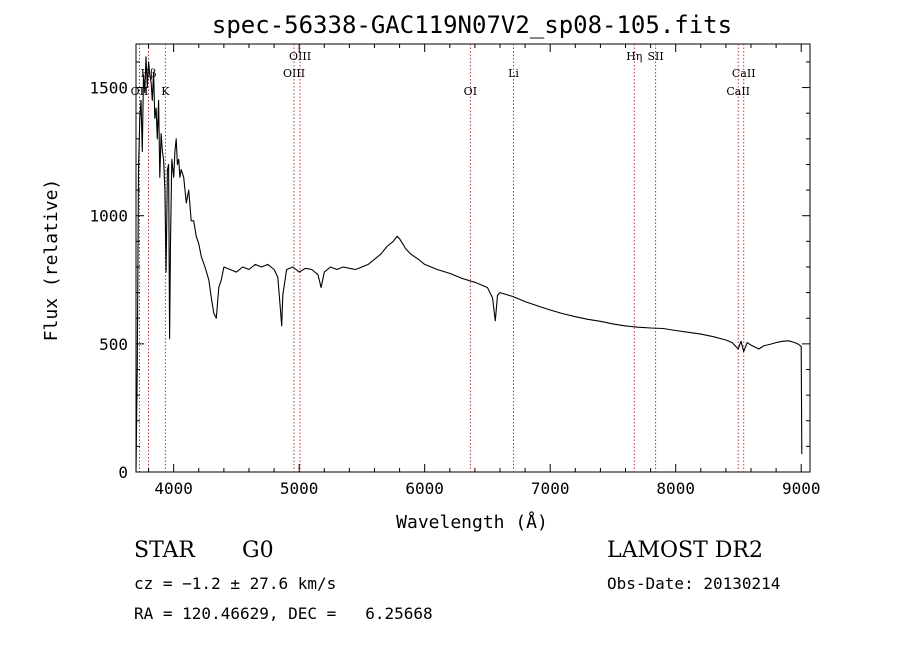 Image resolution: width=900 pixels, height=649 pixels. Describe the element at coordinates (123, 472) in the screenshot. I see `y-tick-label-0: 0` at that location.